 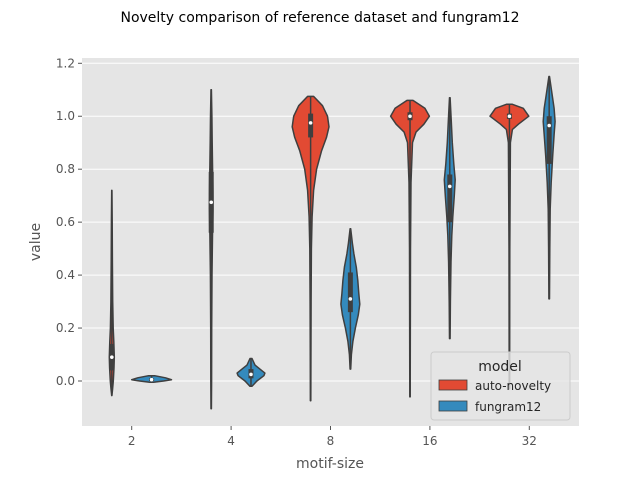 I want to click on x-tick-labels: 2 4 8 16 32, so click(x=332, y=437).